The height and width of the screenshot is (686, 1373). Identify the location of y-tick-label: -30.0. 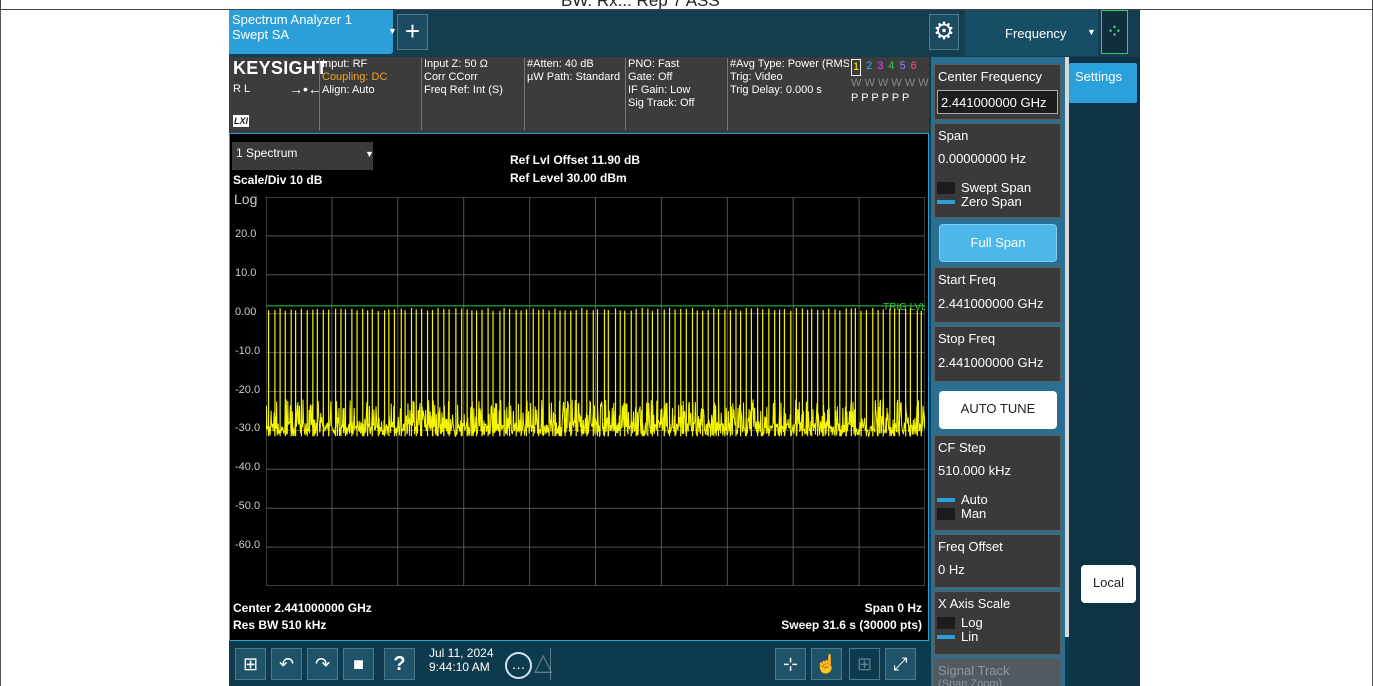
(248, 428).